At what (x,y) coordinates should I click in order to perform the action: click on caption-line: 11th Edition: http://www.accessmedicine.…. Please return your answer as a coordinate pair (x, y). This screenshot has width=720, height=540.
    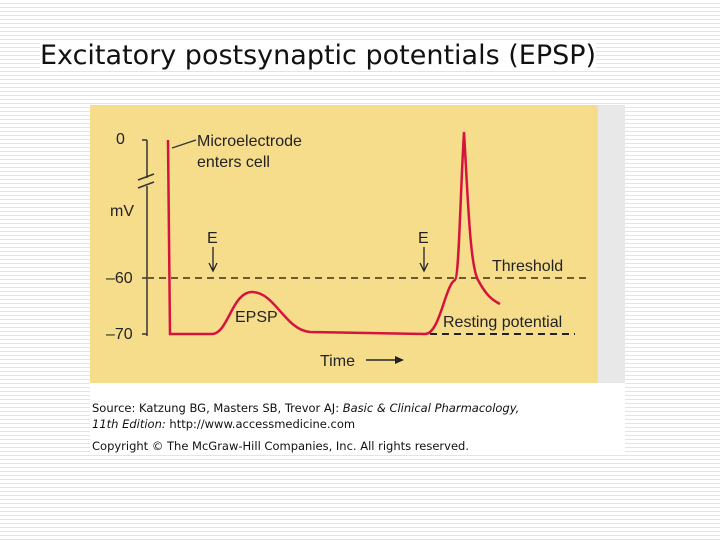
    Looking at the image, I should click on (223, 424).